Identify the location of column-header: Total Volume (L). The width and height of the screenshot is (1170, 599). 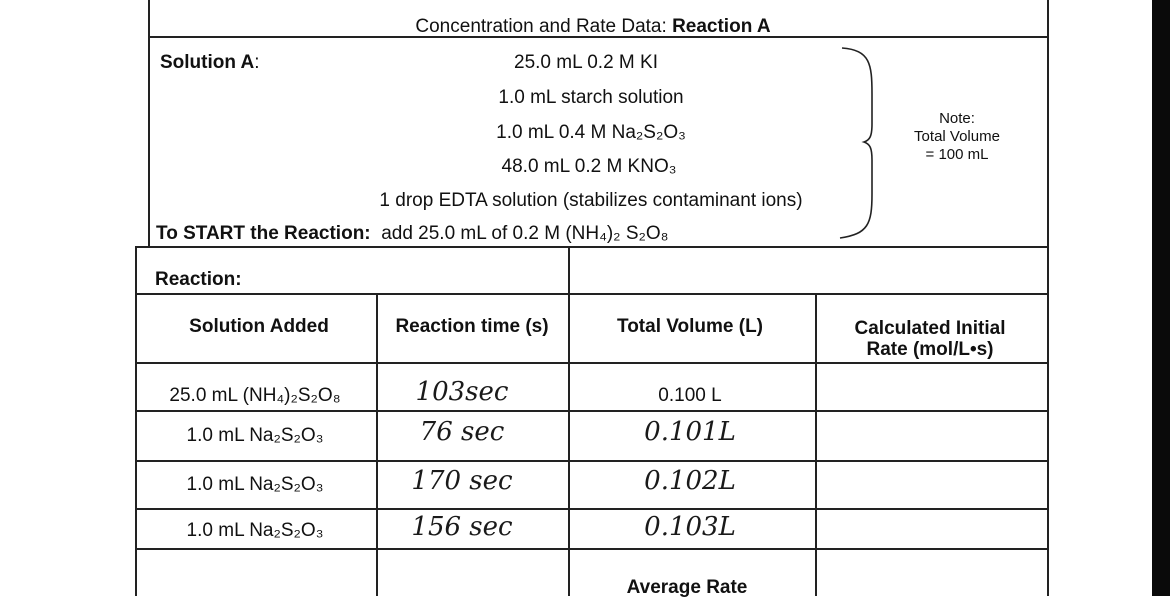
(690, 326).